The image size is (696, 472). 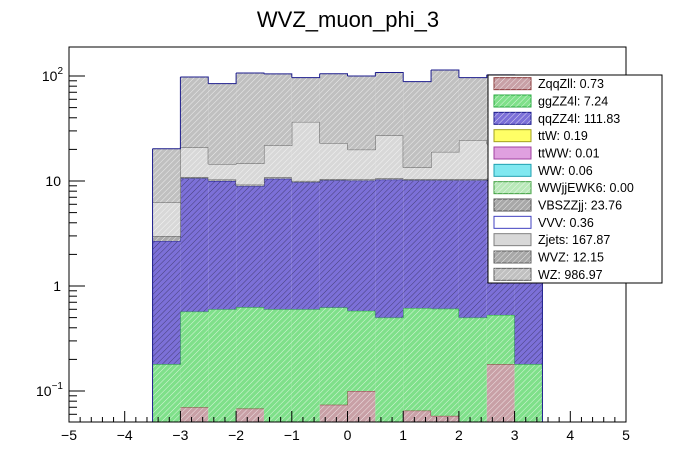 What do you see at coordinates (571, 84) in the screenshot?
I see `legend-label: ZqqZll: 0.73` at bounding box center [571, 84].